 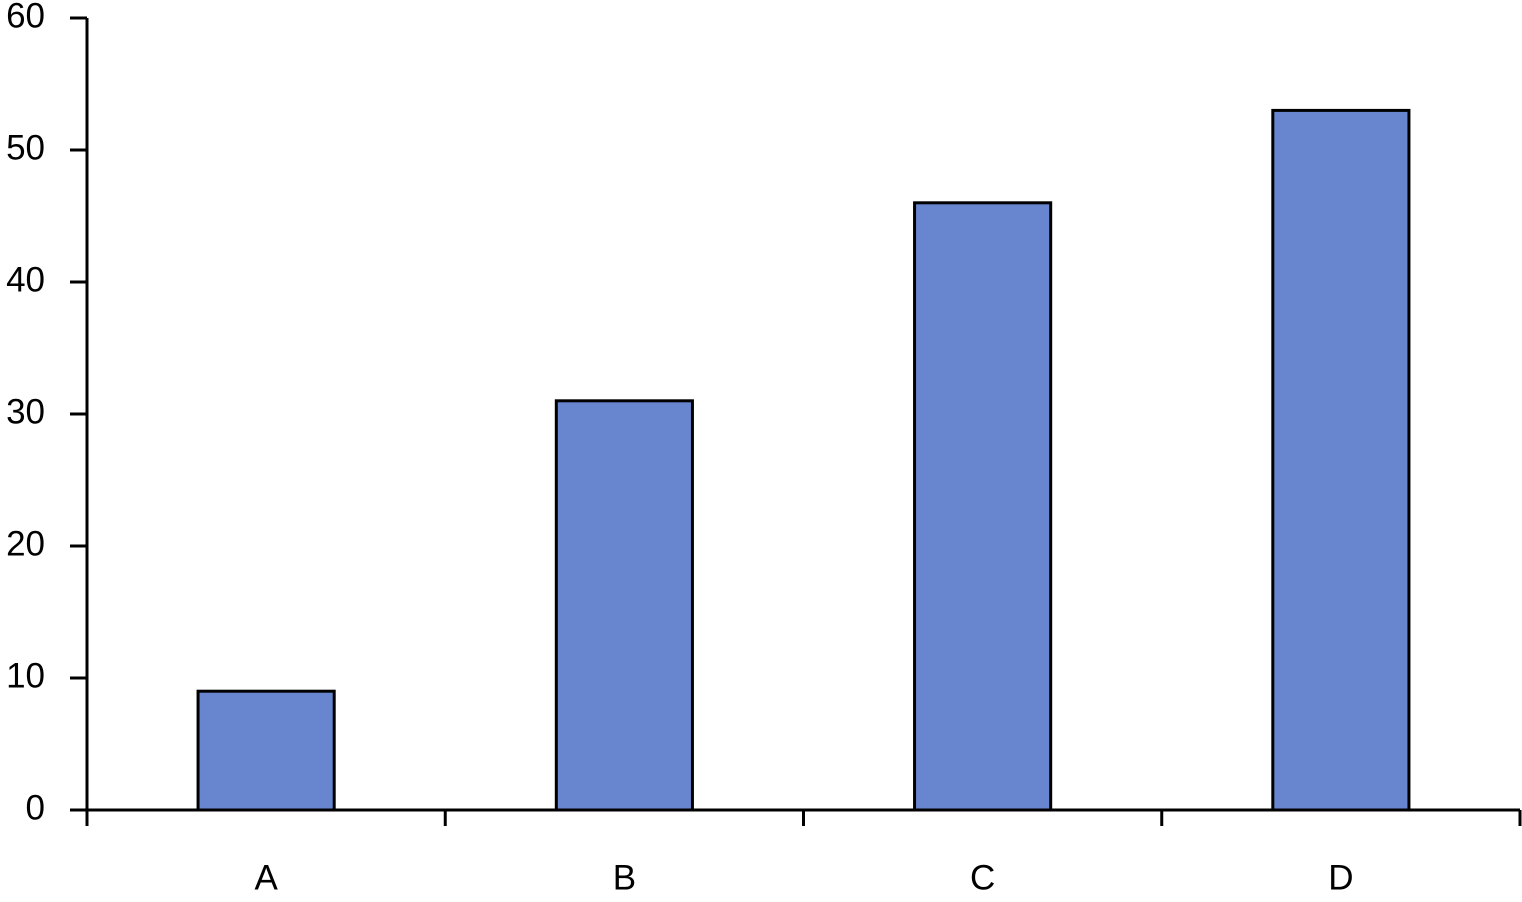 I want to click on y-tick-label: 50, so click(x=25, y=147).